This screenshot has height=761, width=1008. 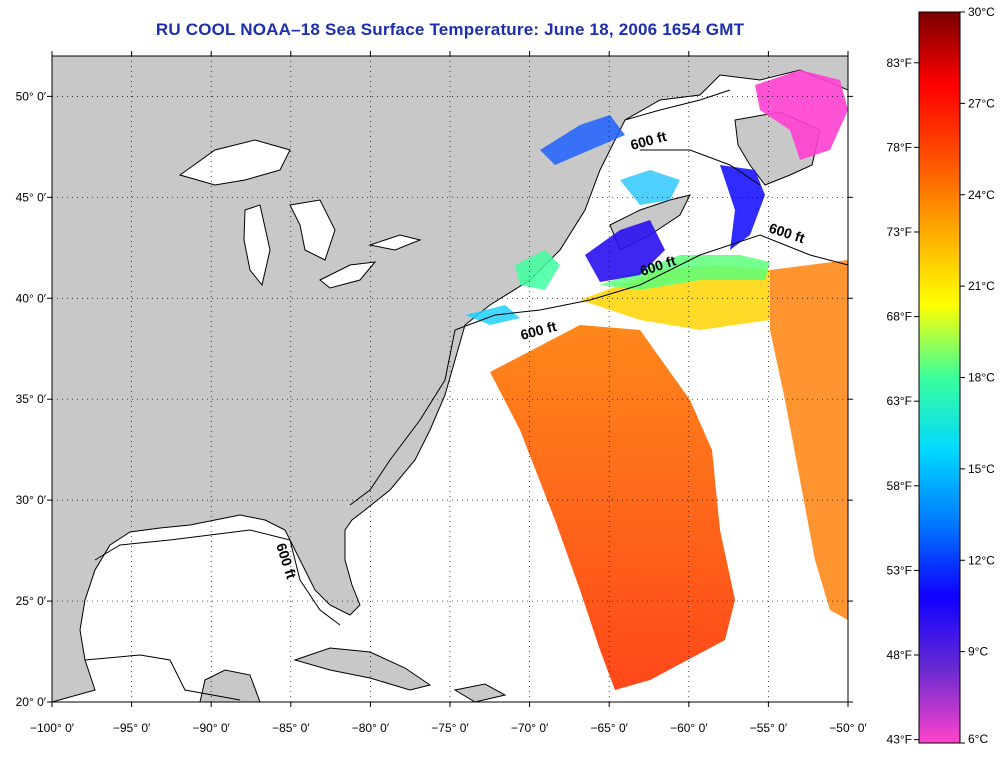 What do you see at coordinates (981, 12) in the screenshot?
I see `celsius-label: 30°C` at bounding box center [981, 12].